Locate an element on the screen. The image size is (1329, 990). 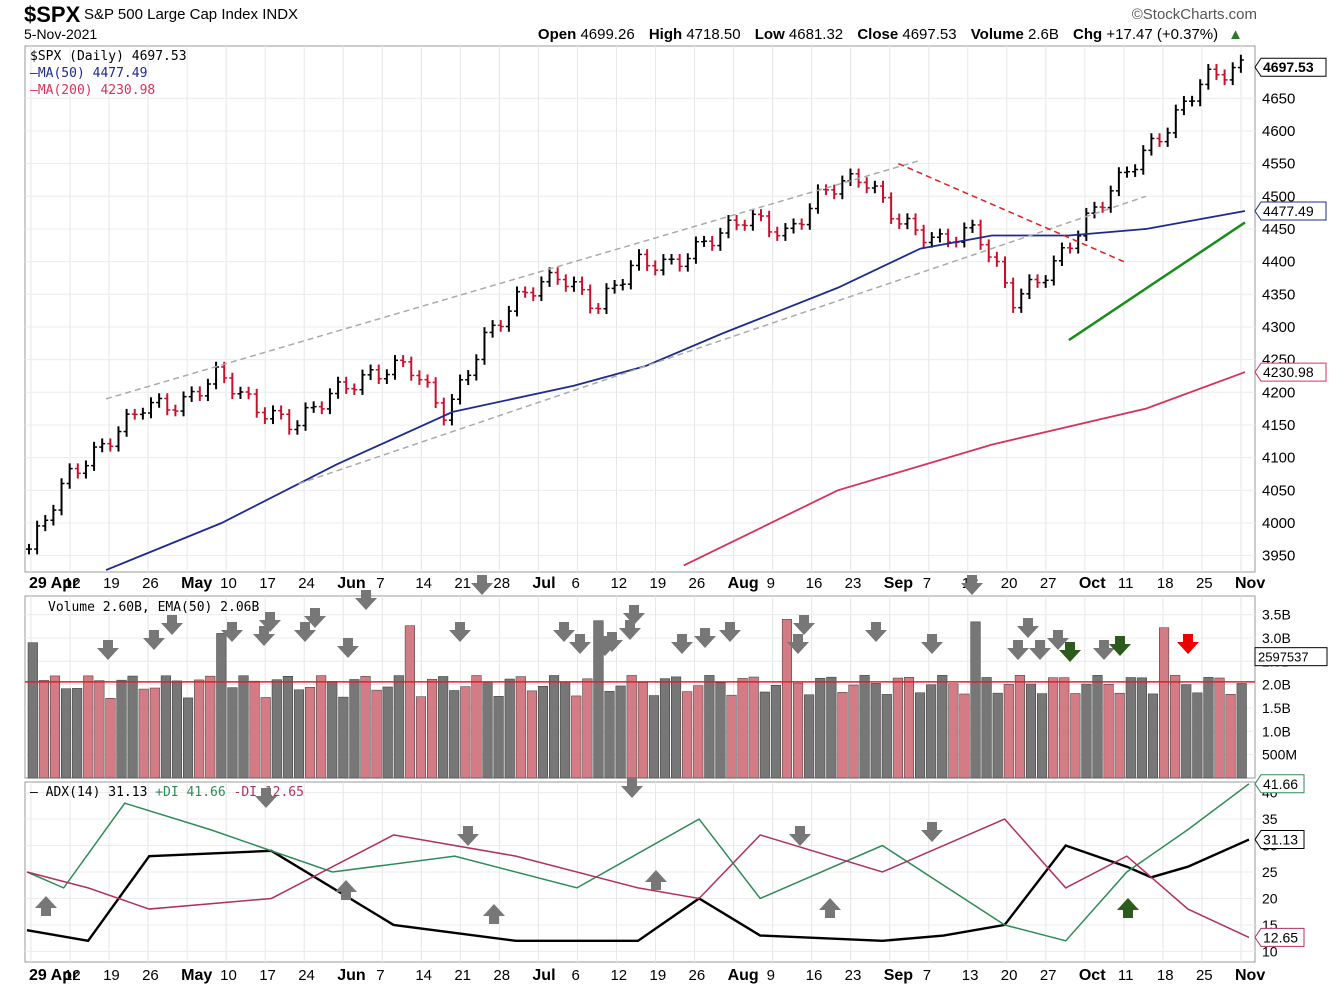
x-tick-label-adx: 19 is located at coordinates (658, 975).